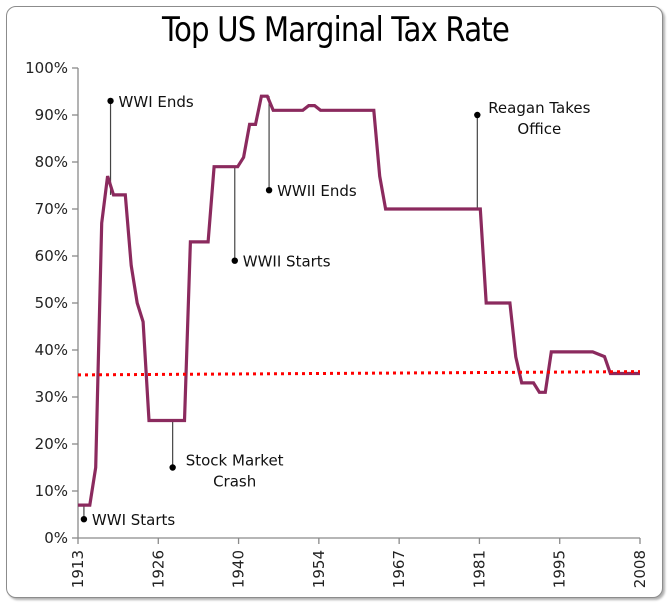 The height and width of the screenshot is (609, 671). I want to click on x-tick-label: 1913, so click(78, 569).